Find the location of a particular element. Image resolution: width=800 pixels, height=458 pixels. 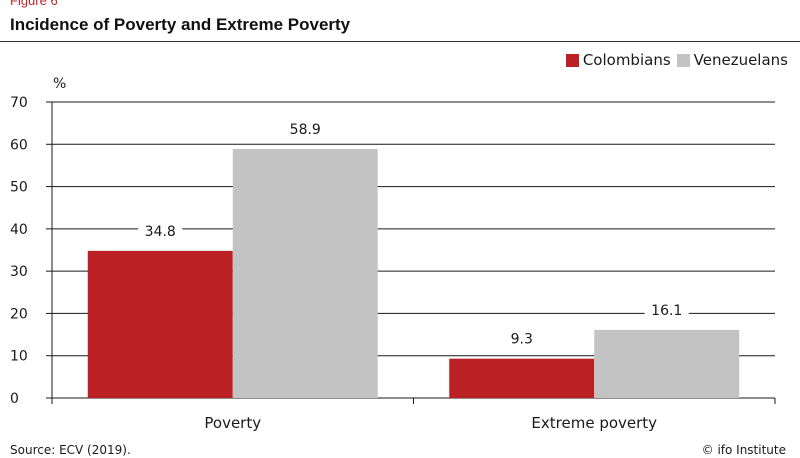

value-label-bg-poverty-venezuelans is located at coordinates (305, 128).